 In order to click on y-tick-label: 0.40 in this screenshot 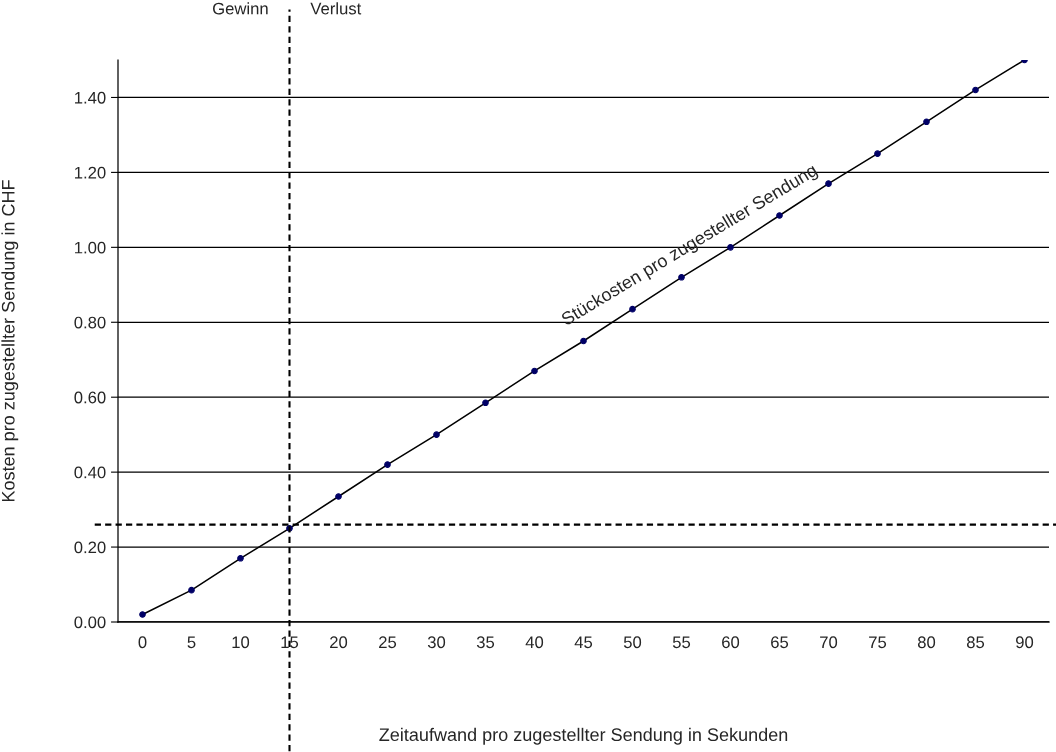, I will do `click(90, 472)`.